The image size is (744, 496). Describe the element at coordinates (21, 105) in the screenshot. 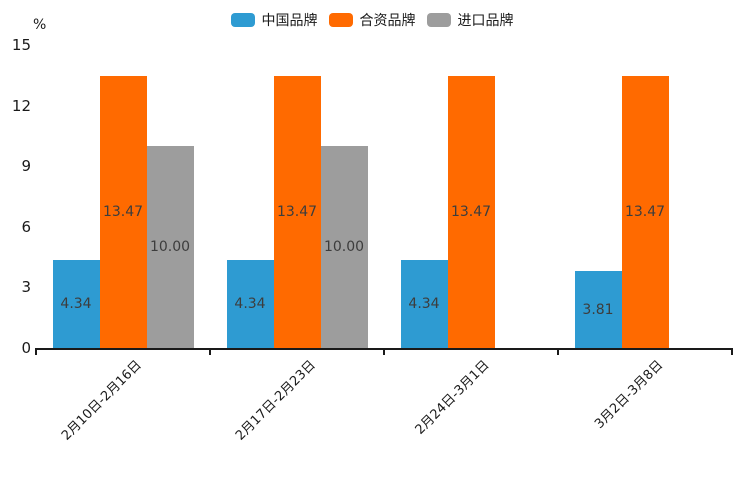

I see `y-axis-tick-label: 12` at that location.